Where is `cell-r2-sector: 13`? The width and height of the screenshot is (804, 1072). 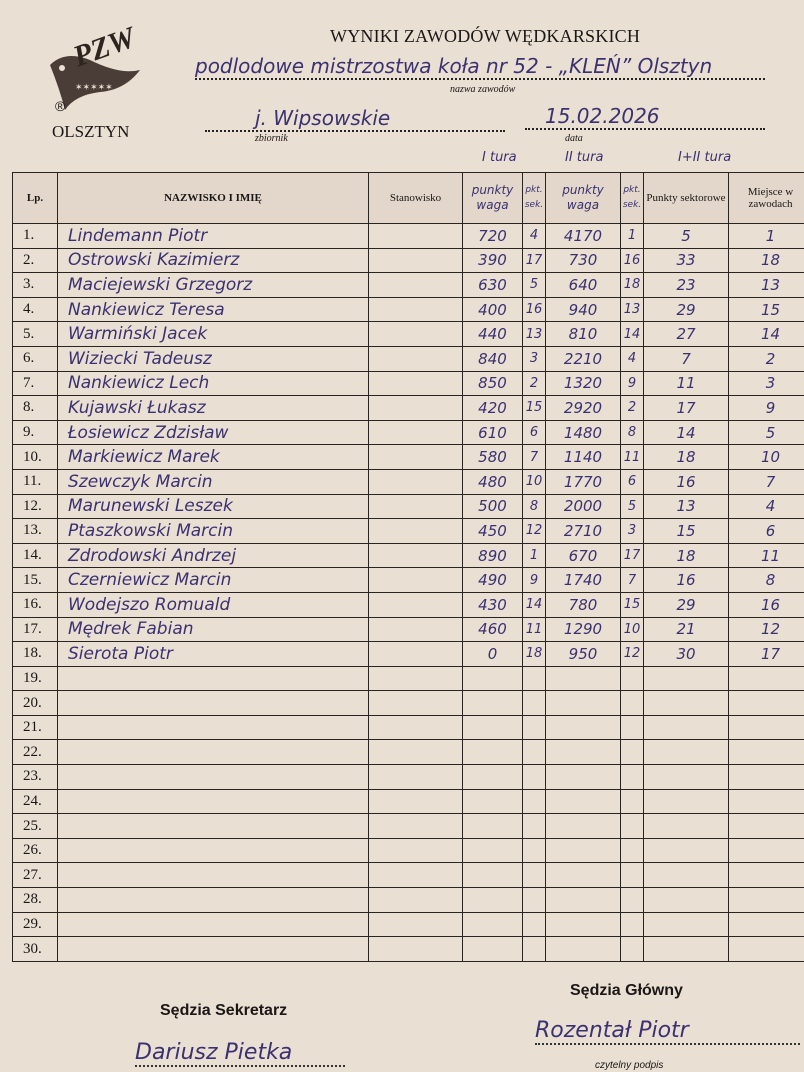 cell-r2-sector: 13 is located at coordinates (632, 309).